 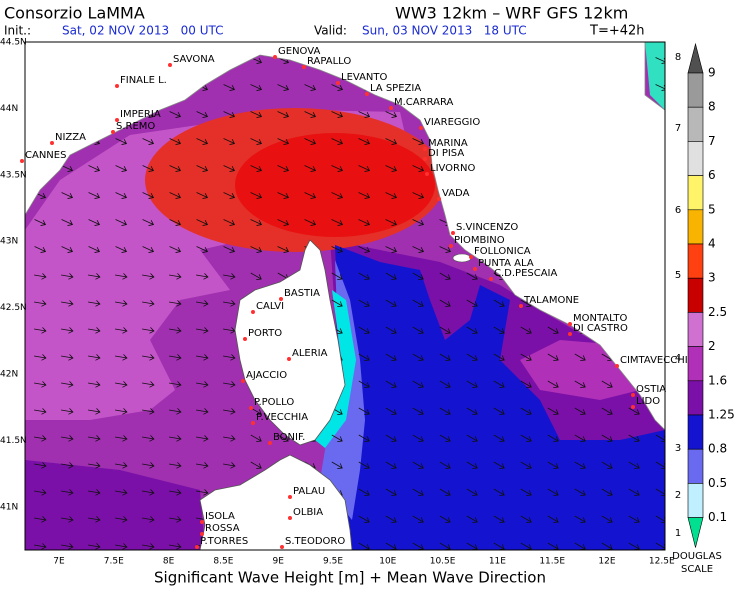 I want to click on lat-label: 41.5N, so click(x=13, y=441).